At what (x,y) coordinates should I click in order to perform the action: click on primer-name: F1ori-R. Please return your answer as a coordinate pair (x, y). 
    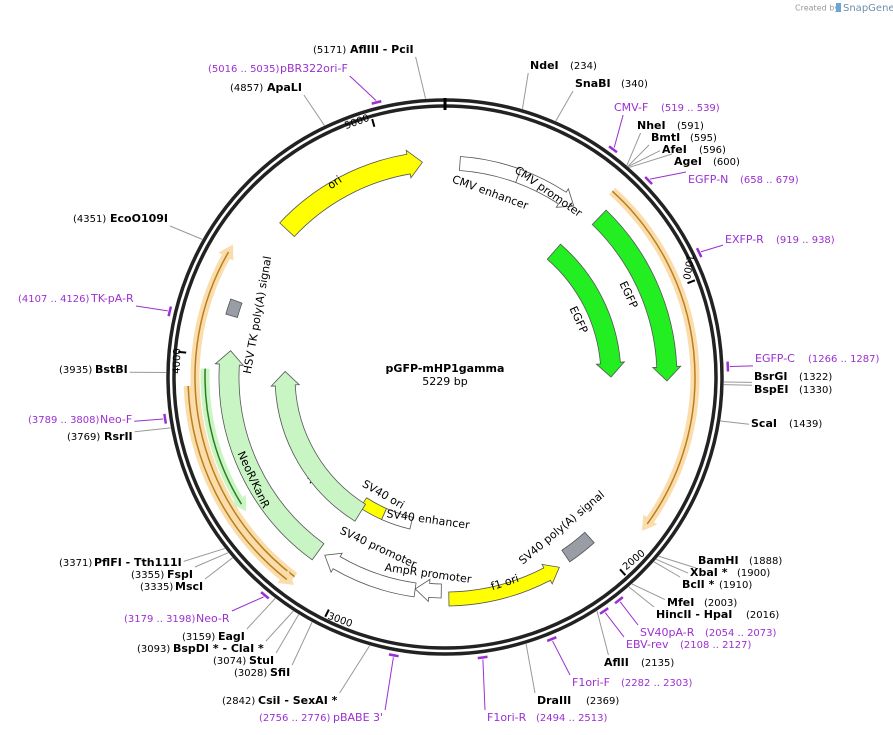
    Looking at the image, I should click on (507, 717).